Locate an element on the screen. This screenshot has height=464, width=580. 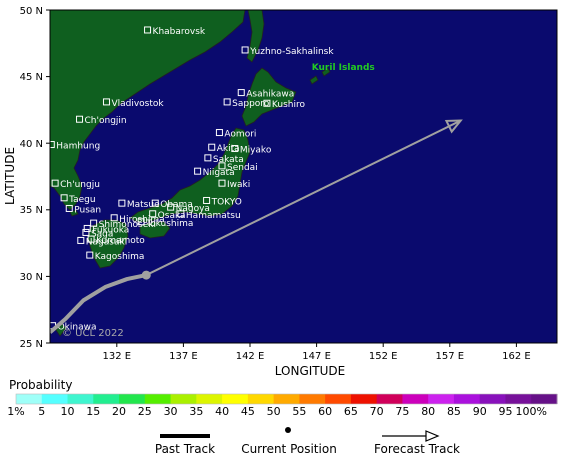
probability-label: 50 is located at coordinates (274, 411).